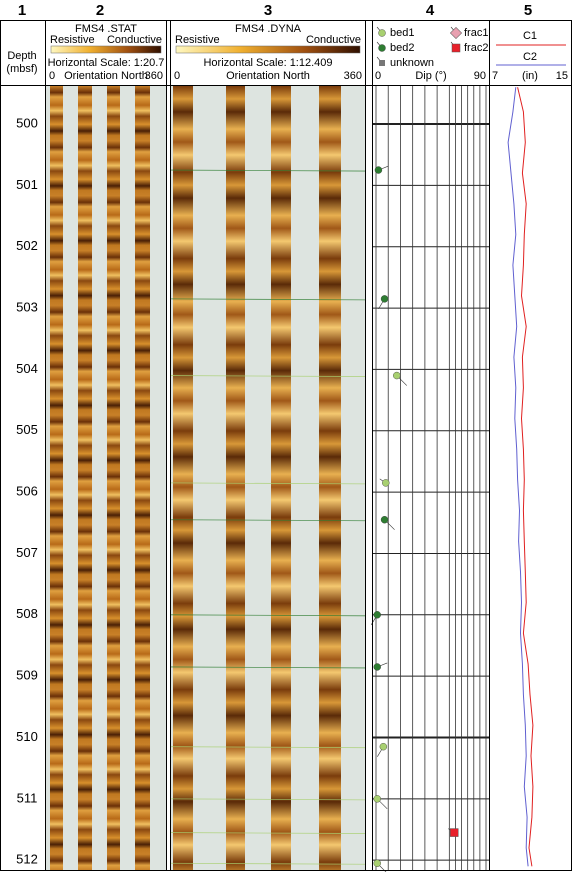  What do you see at coordinates (528, 10) in the screenshot?
I see `column-number: 5` at bounding box center [528, 10].